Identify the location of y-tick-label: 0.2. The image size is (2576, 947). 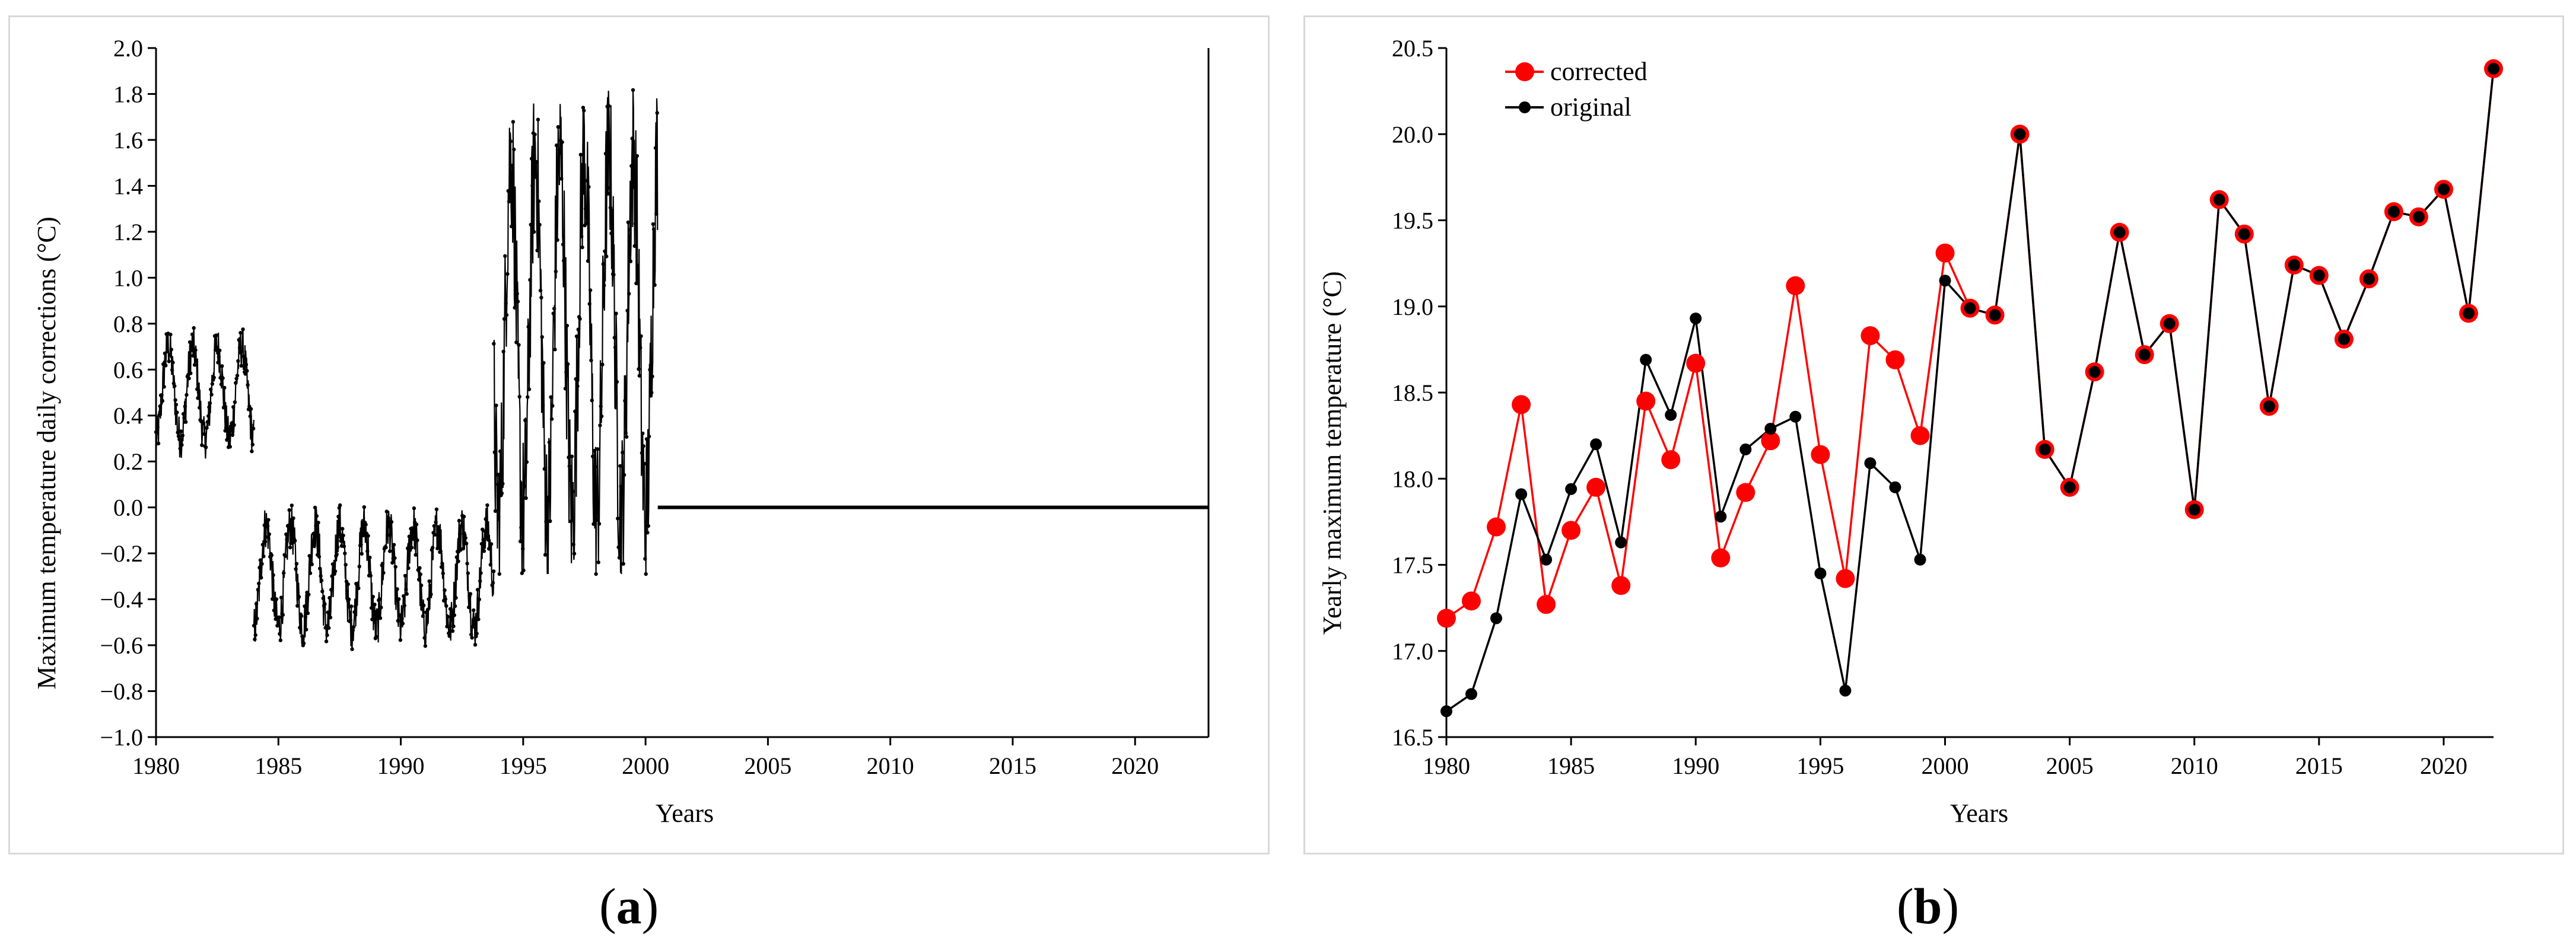
(128, 461).